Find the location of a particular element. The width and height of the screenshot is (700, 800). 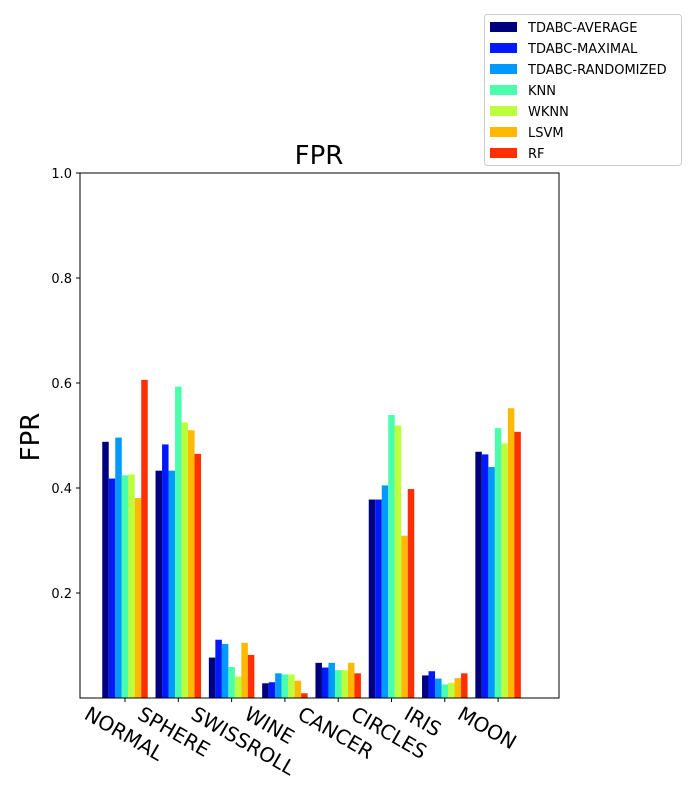

chart-title: FPR is located at coordinates (319, 156).